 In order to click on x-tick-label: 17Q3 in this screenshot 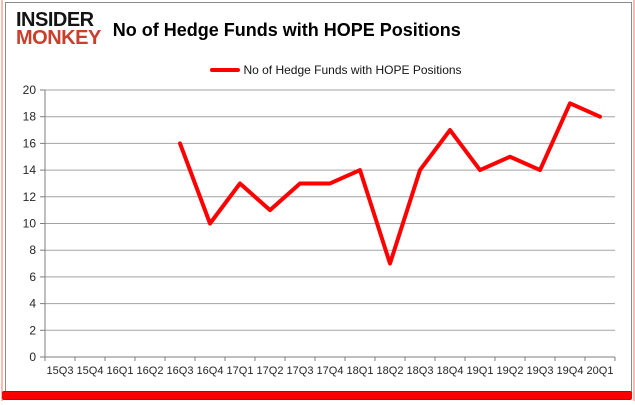, I will do `click(300, 371)`.